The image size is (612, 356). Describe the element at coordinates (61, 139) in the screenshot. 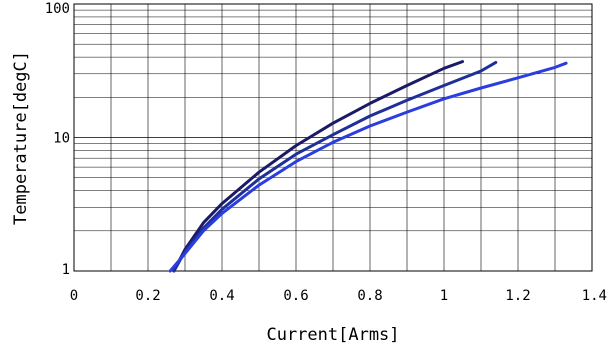

I see `y-tick-label: 10` at that location.